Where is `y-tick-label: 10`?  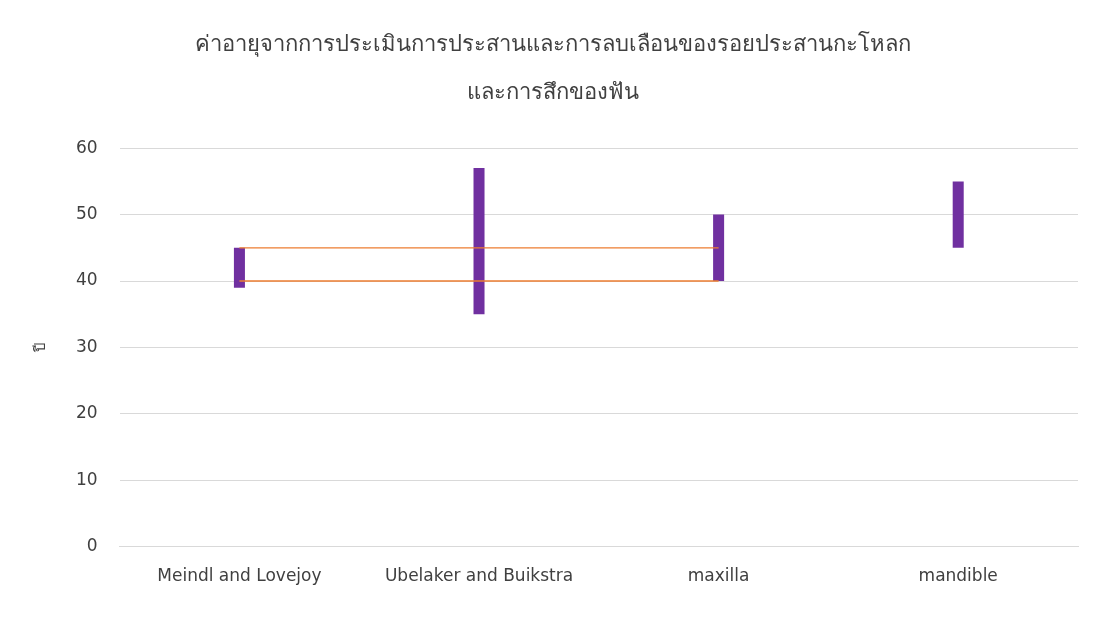
y-tick-label: 10 is located at coordinates (86, 478).